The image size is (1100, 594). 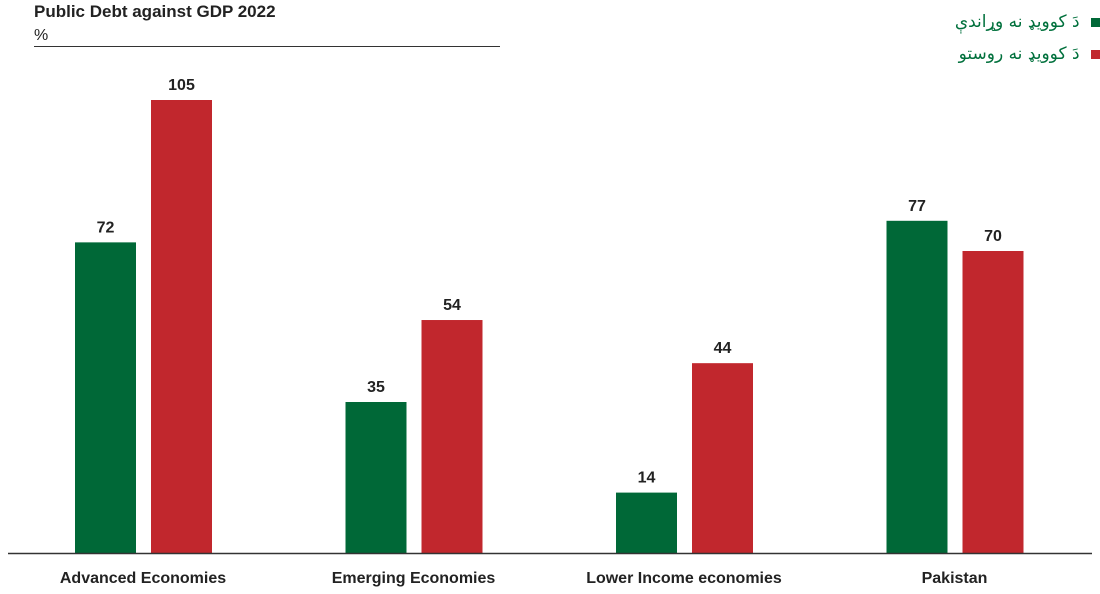 I want to click on value-label-pre-covid-2: 14, so click(x=647, y=478).